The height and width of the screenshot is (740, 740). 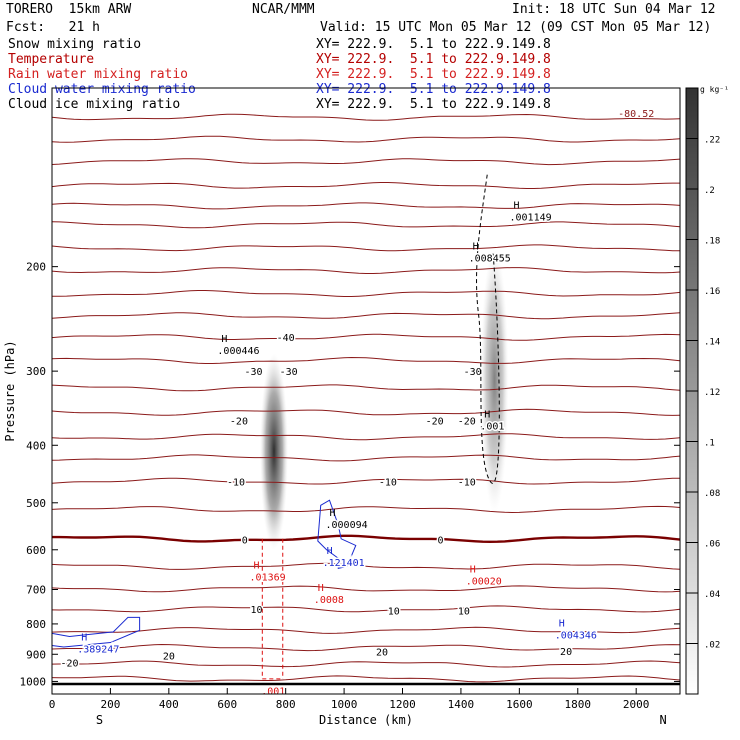 I want to click on field-name: Snow mixing ratio, so click(x=75, y=44).